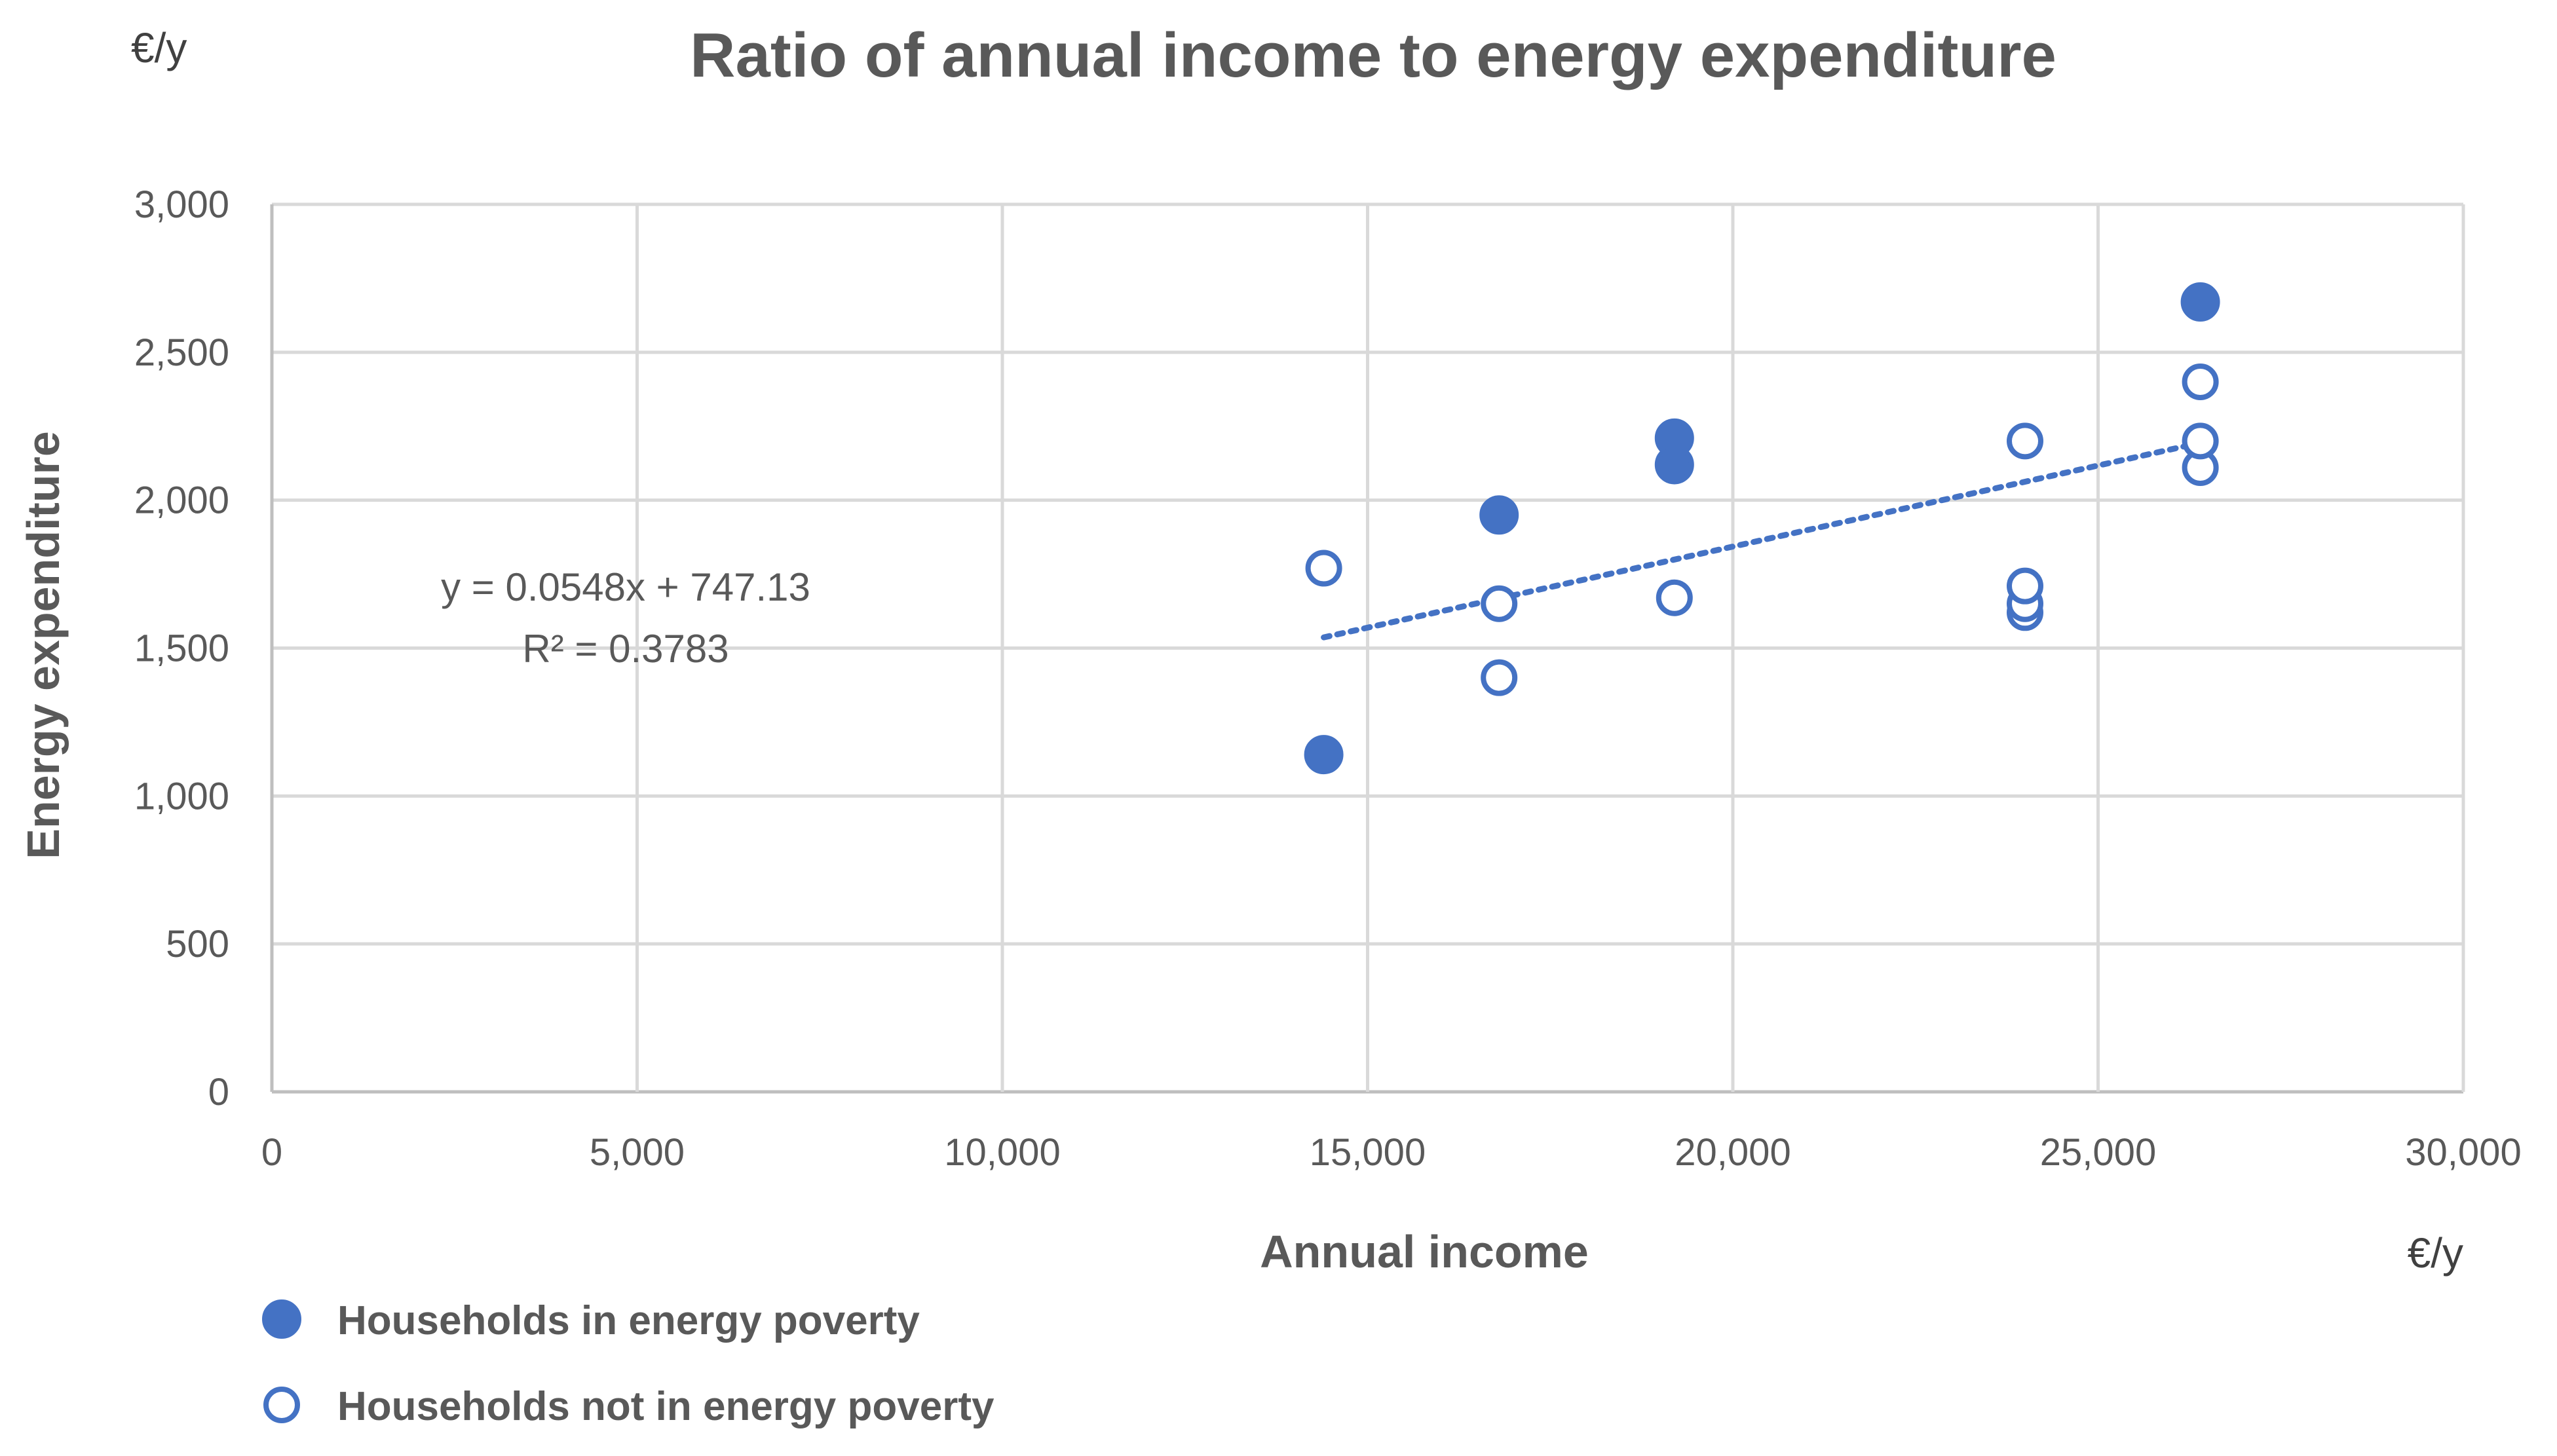  I want to click on x-unit-label: €/y, so click(2435, 1253).